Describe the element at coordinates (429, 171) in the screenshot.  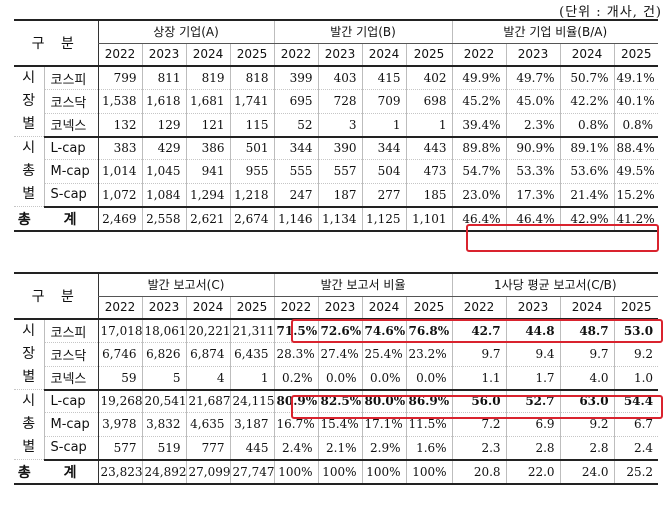
I see `cell-value: 473` at that location.